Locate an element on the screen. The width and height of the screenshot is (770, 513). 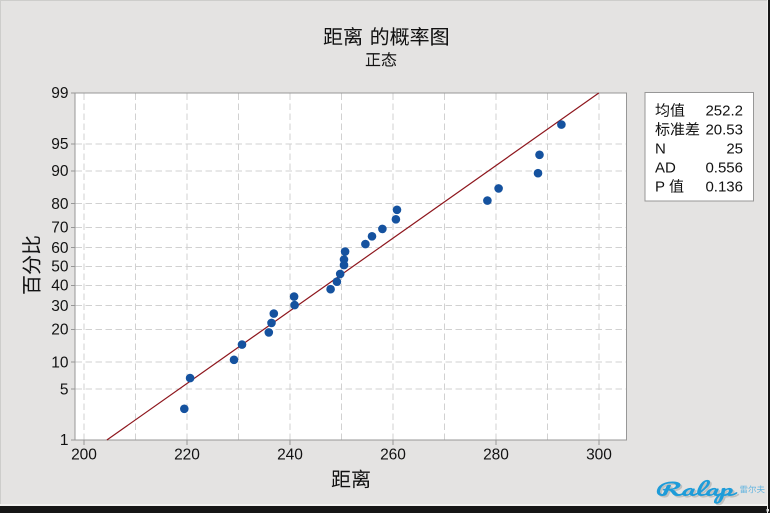
svg-text: 90 is located at coordinates (60, 171).